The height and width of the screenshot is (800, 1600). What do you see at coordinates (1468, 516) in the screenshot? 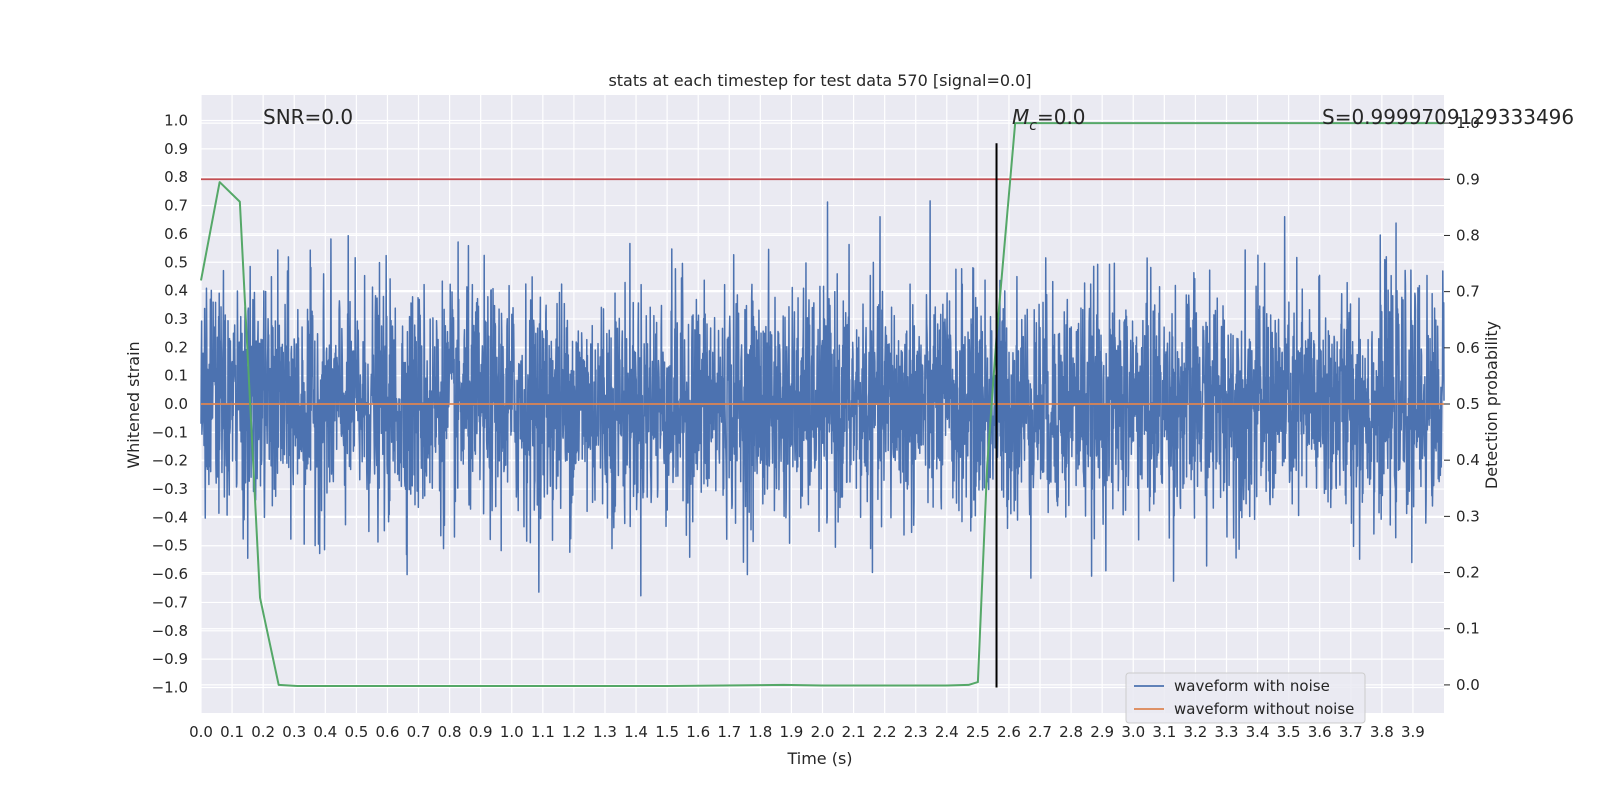
I see `y2-tick-label: 0.3` at bounding box center [1468, 516].